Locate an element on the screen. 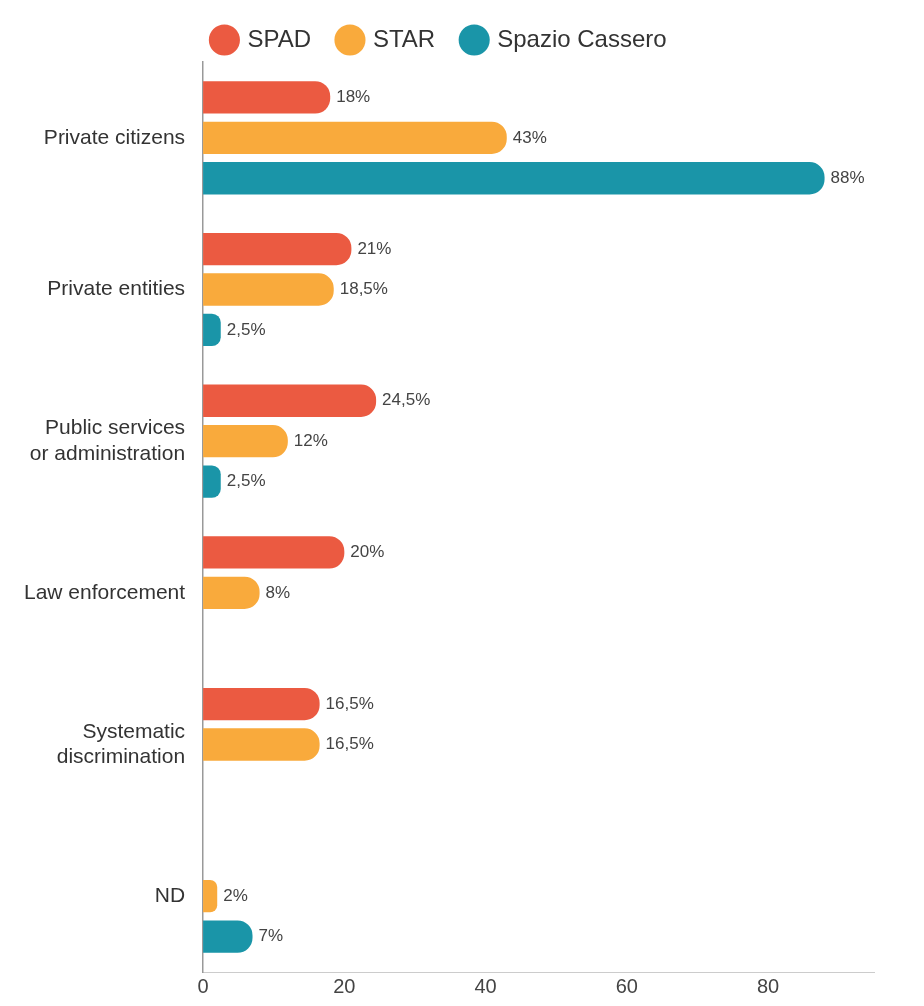 The image size is (924, 1006). legend-label: Spazio Cassero is located at coordinates (582, 38).